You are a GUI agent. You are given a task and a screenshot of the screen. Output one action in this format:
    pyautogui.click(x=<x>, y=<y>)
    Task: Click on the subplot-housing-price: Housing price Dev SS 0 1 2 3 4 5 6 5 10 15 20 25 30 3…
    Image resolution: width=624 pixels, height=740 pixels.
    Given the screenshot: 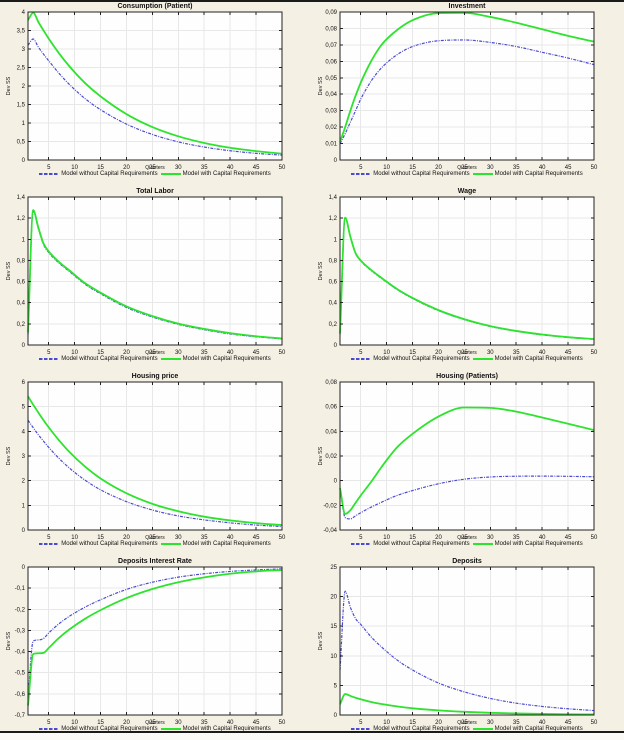 What is the action you would take?
    pyautogui.click(x=156, y=462)
    